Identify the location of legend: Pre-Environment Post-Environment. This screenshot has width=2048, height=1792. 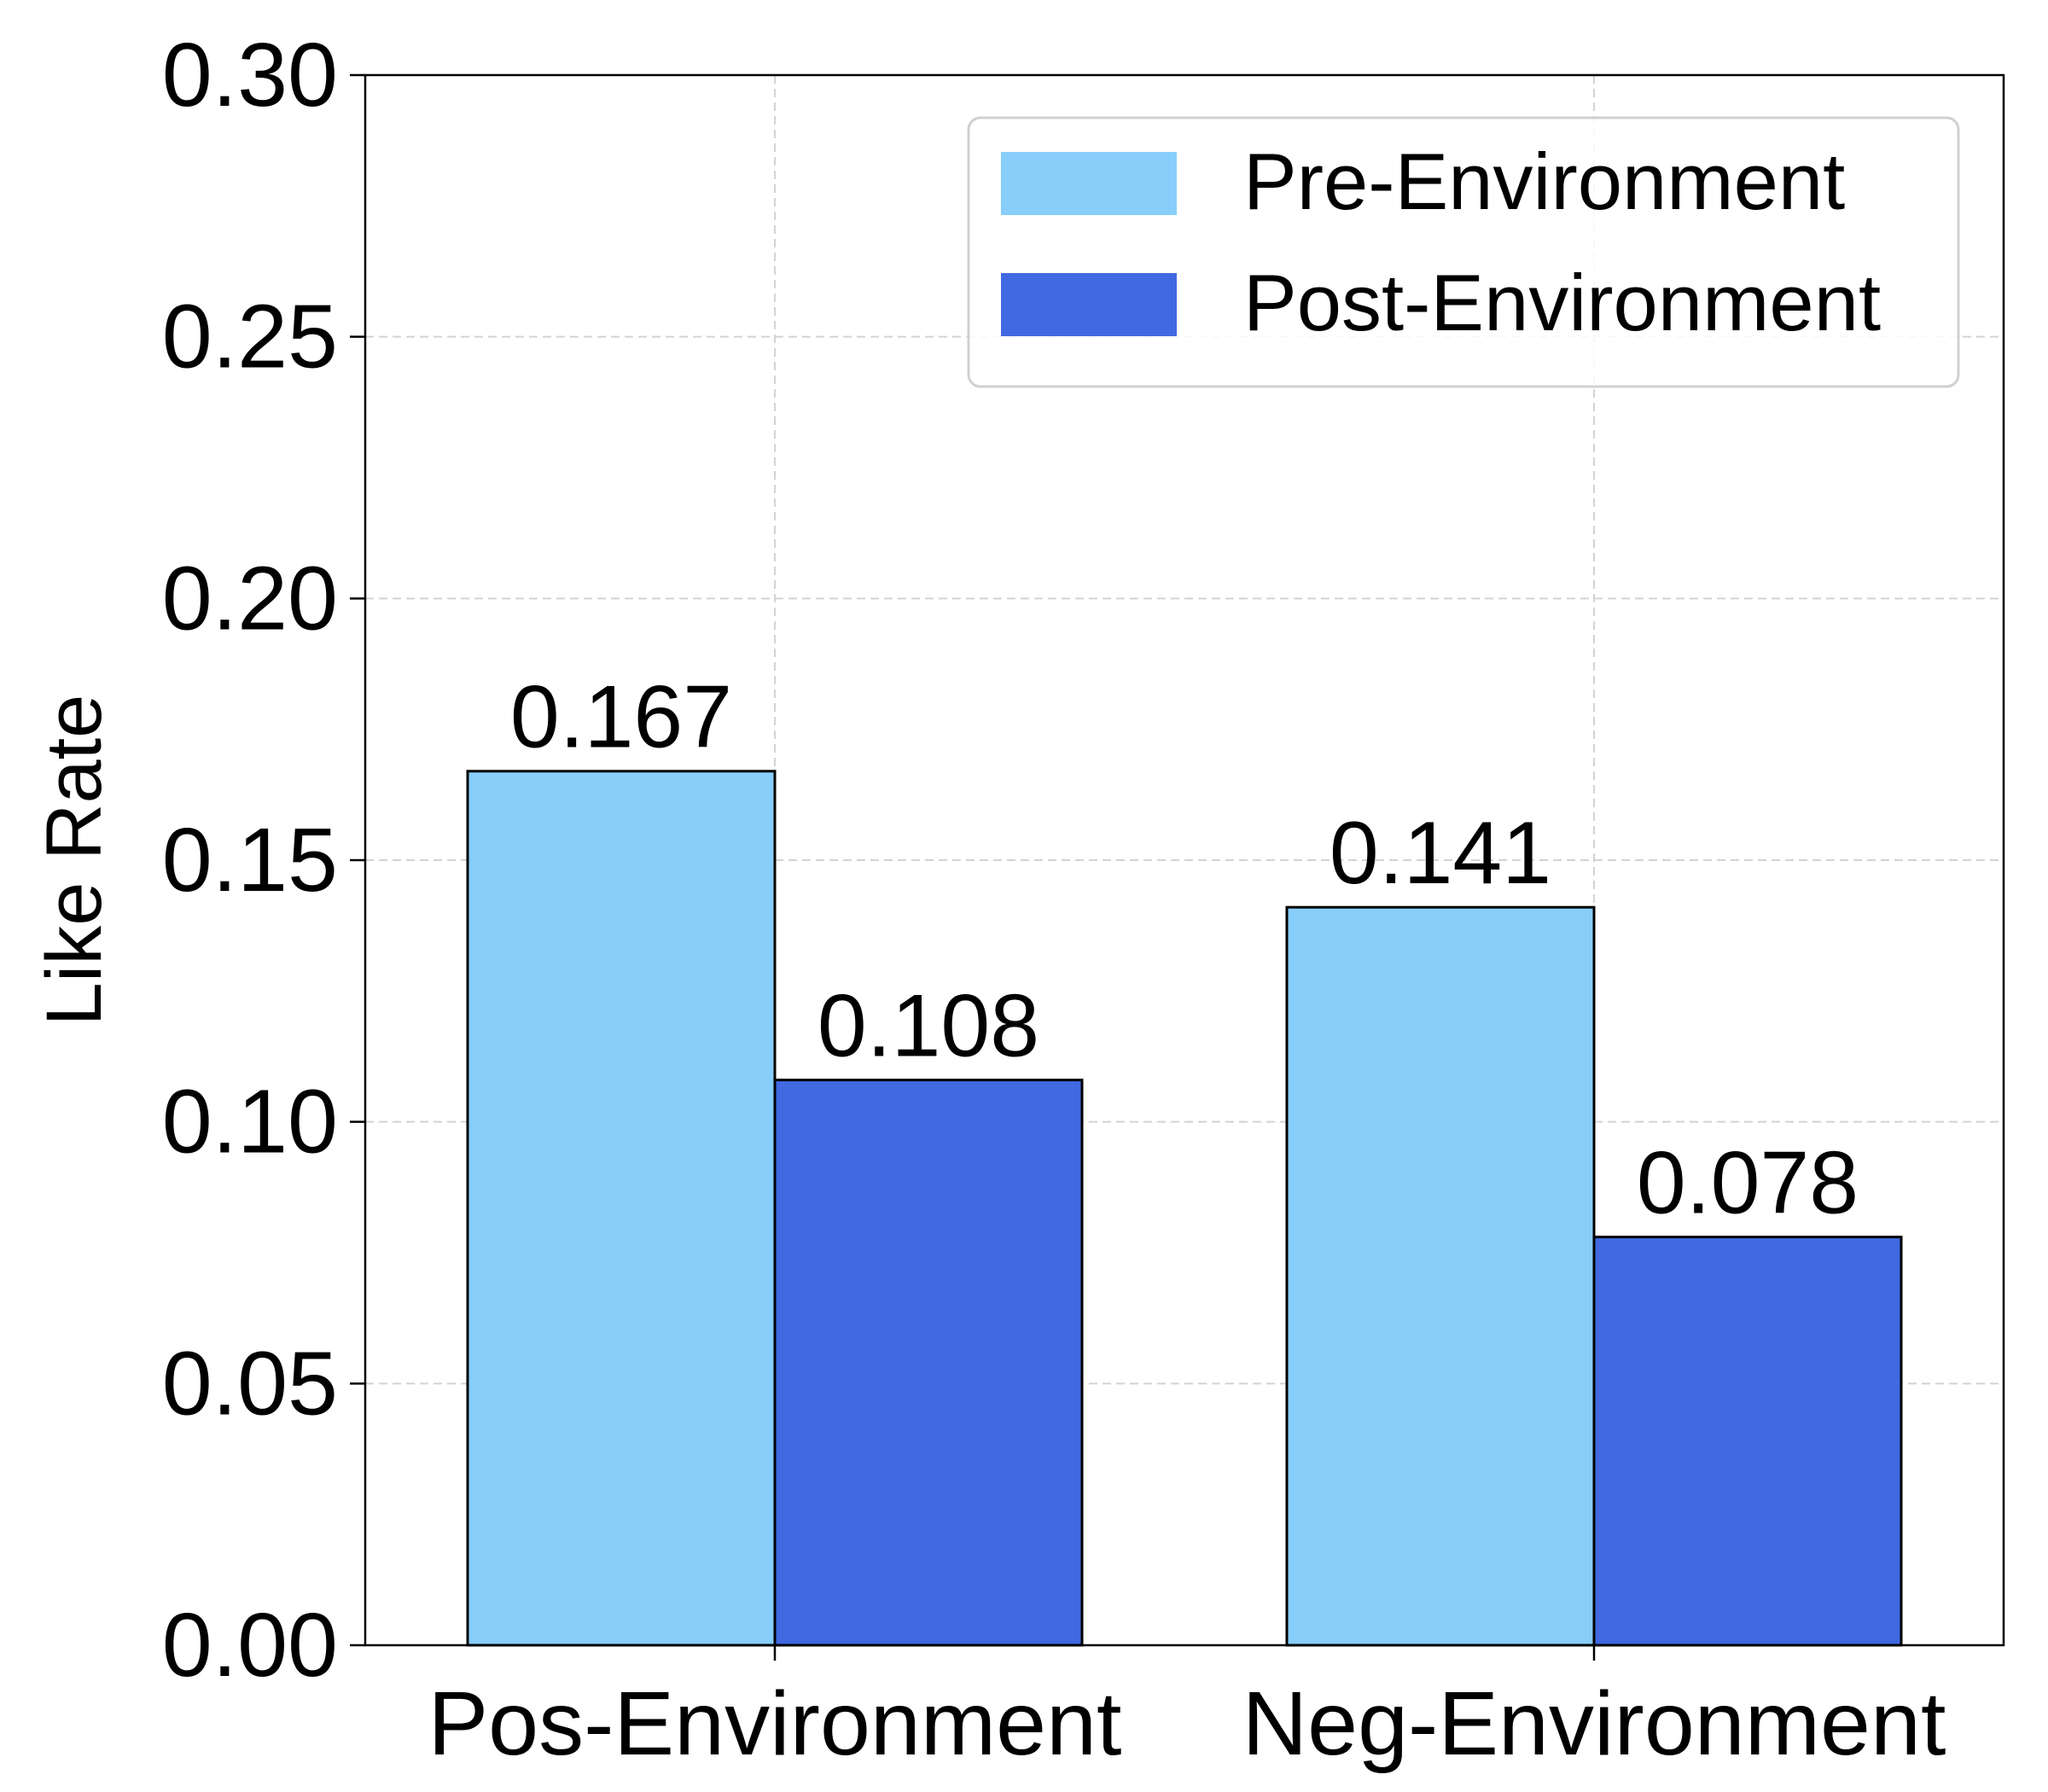
(1463, 252).